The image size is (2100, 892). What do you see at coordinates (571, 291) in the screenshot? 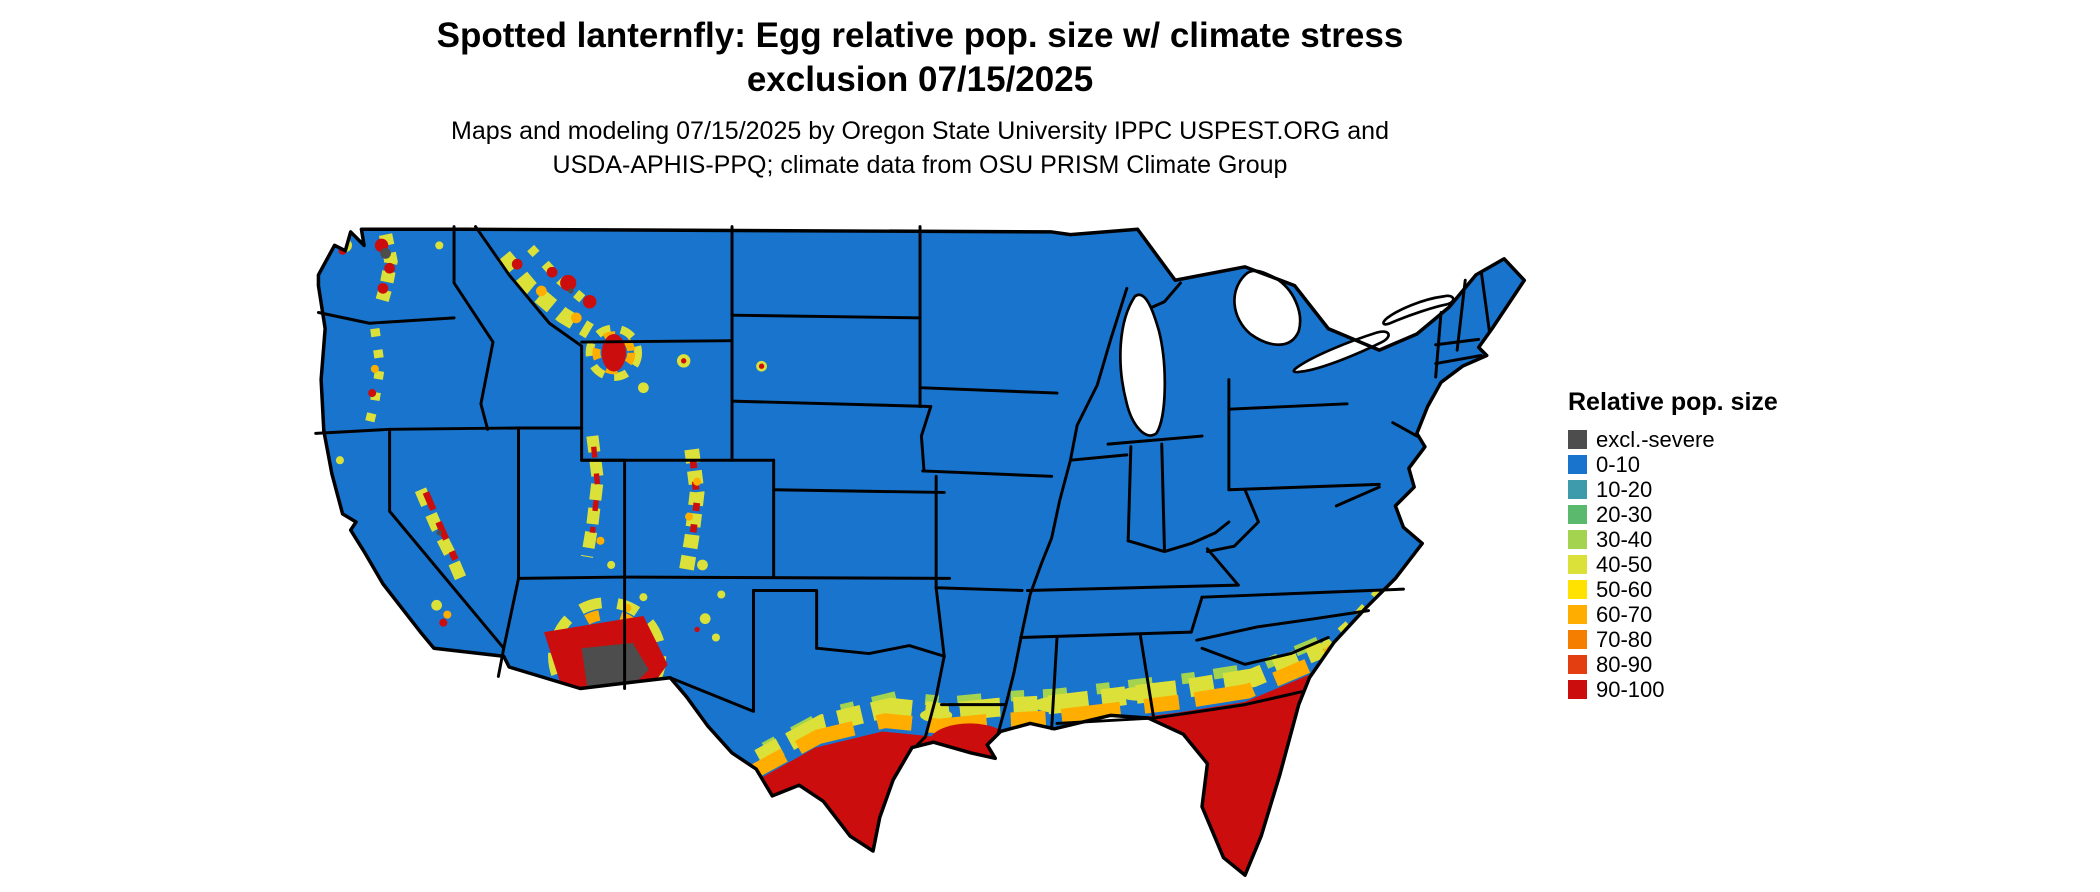
I see `rockies-excluded` at bounding box center [571, 291].